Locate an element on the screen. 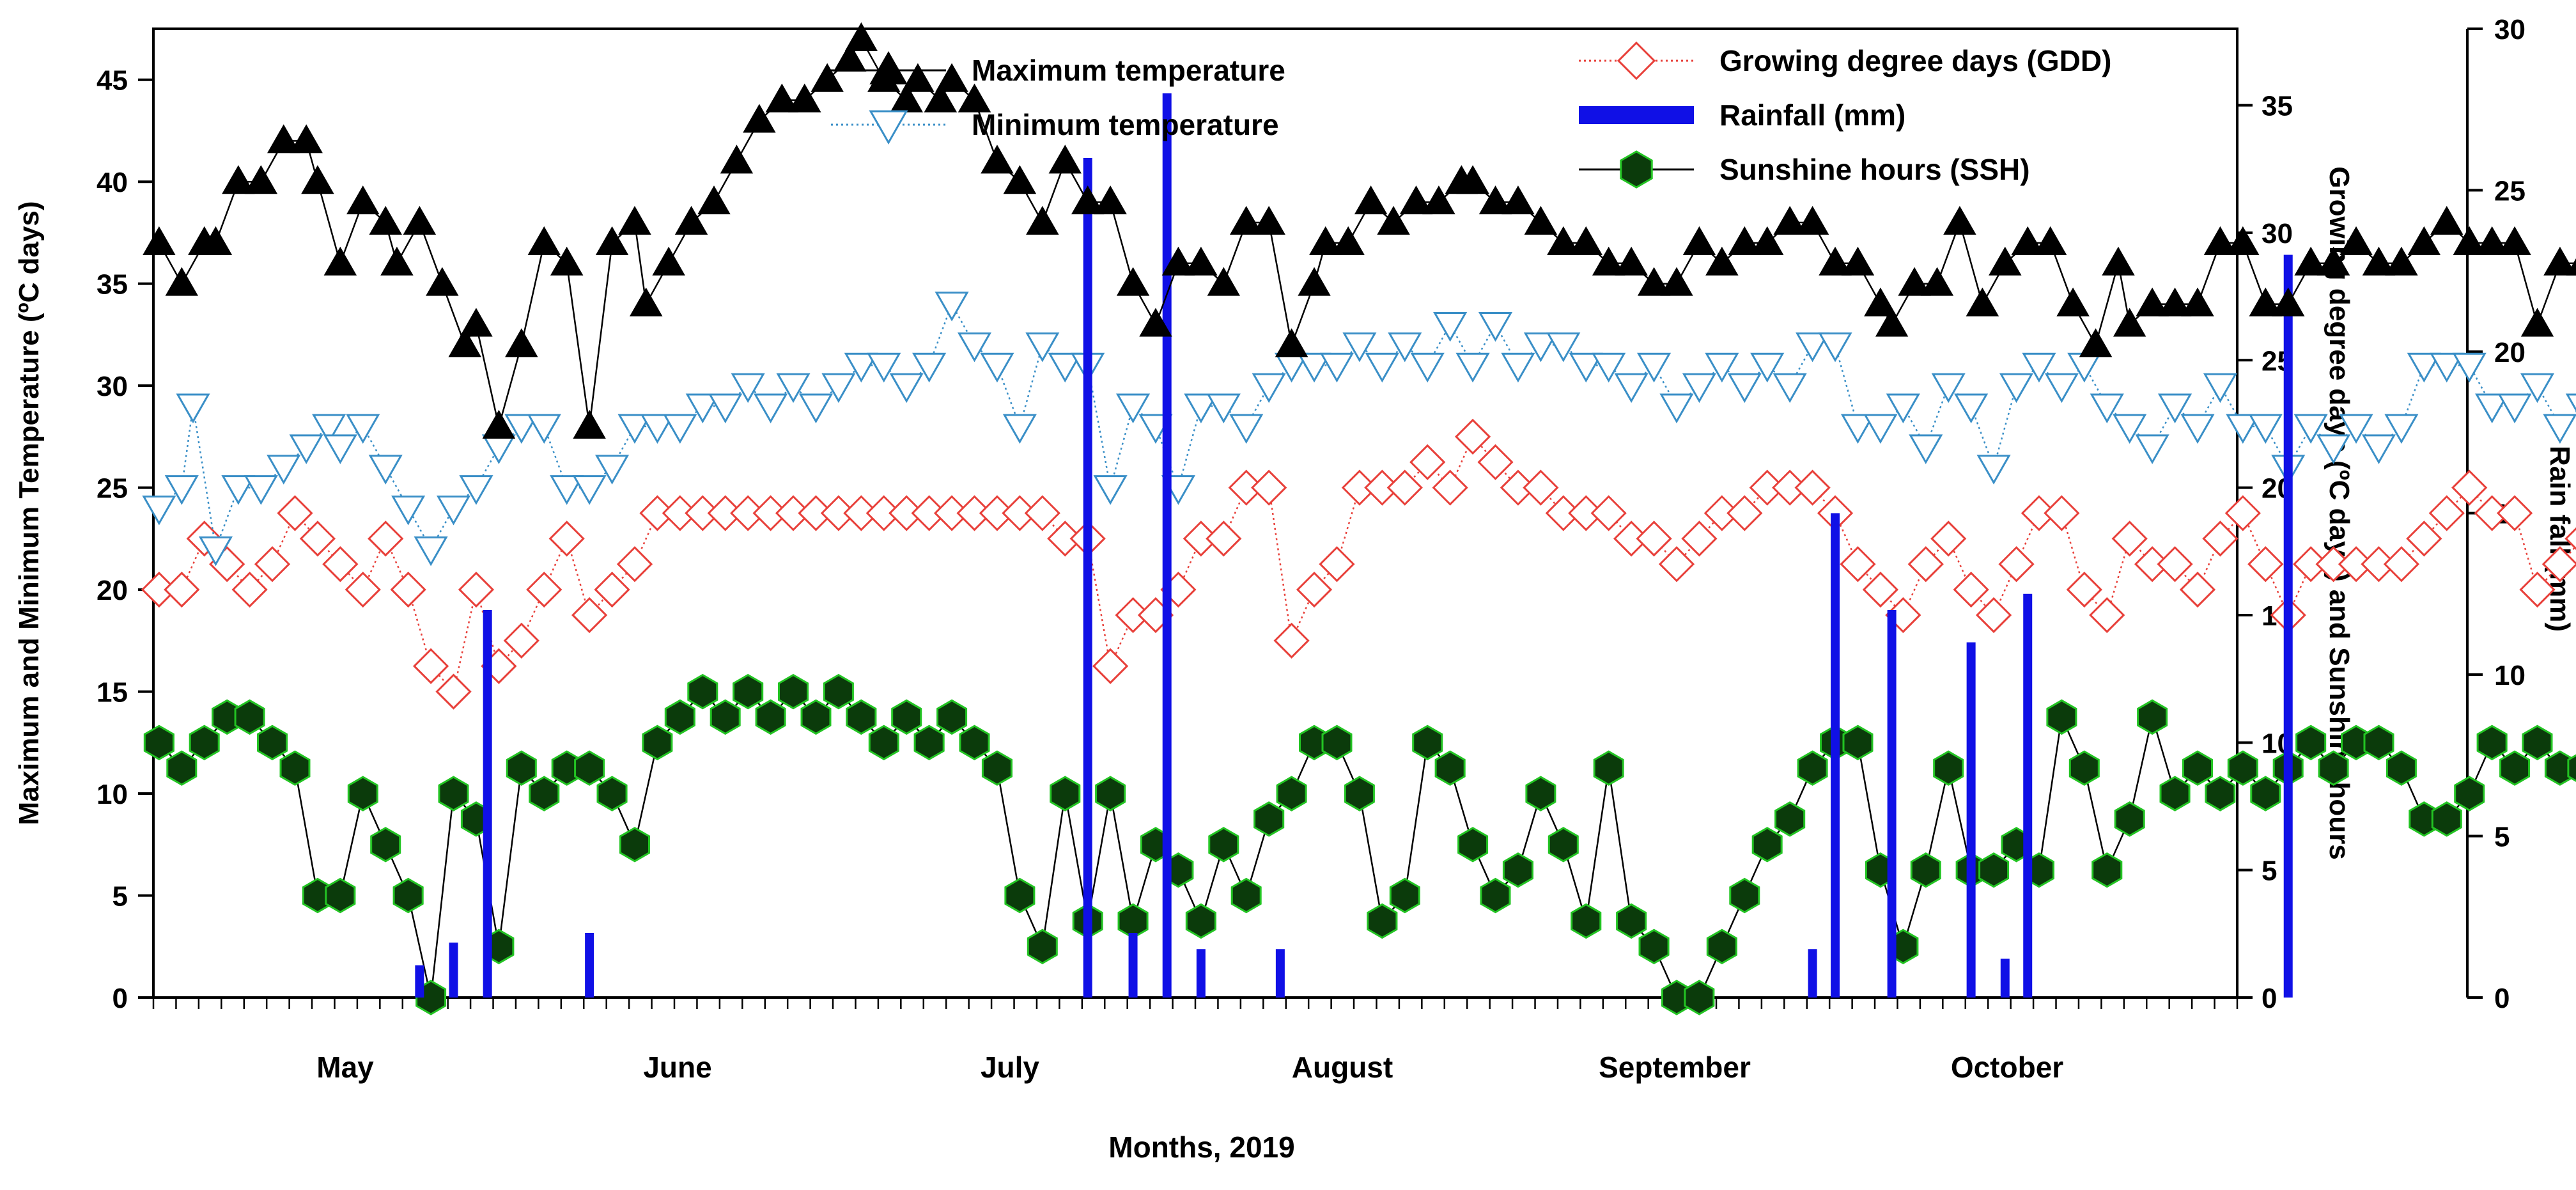 The height and width of the screenshot is (1190, 2576). legend-label: Sunshine hours (SSH) is located at coordinates (1875, 169).